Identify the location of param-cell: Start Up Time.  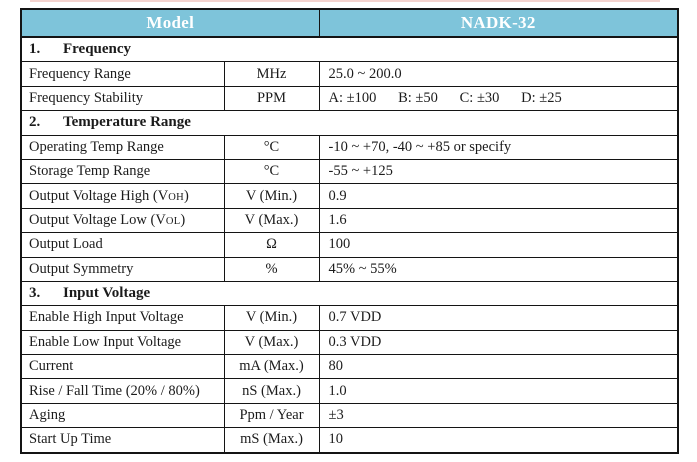
(122, 440).